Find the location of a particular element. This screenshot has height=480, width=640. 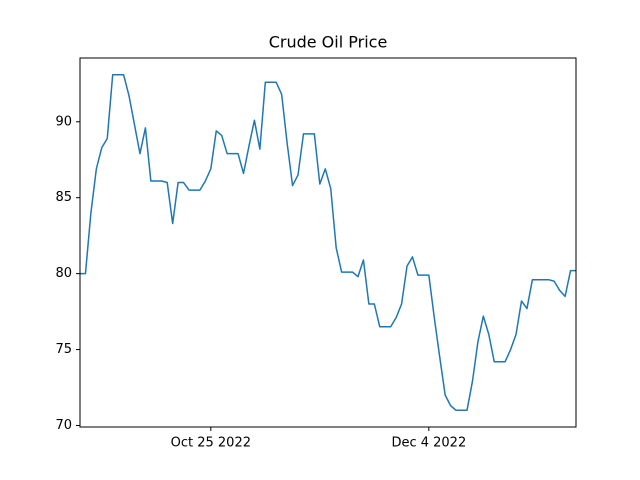

chart-title: Crude Oil Price is located at coordinates (328, 42).